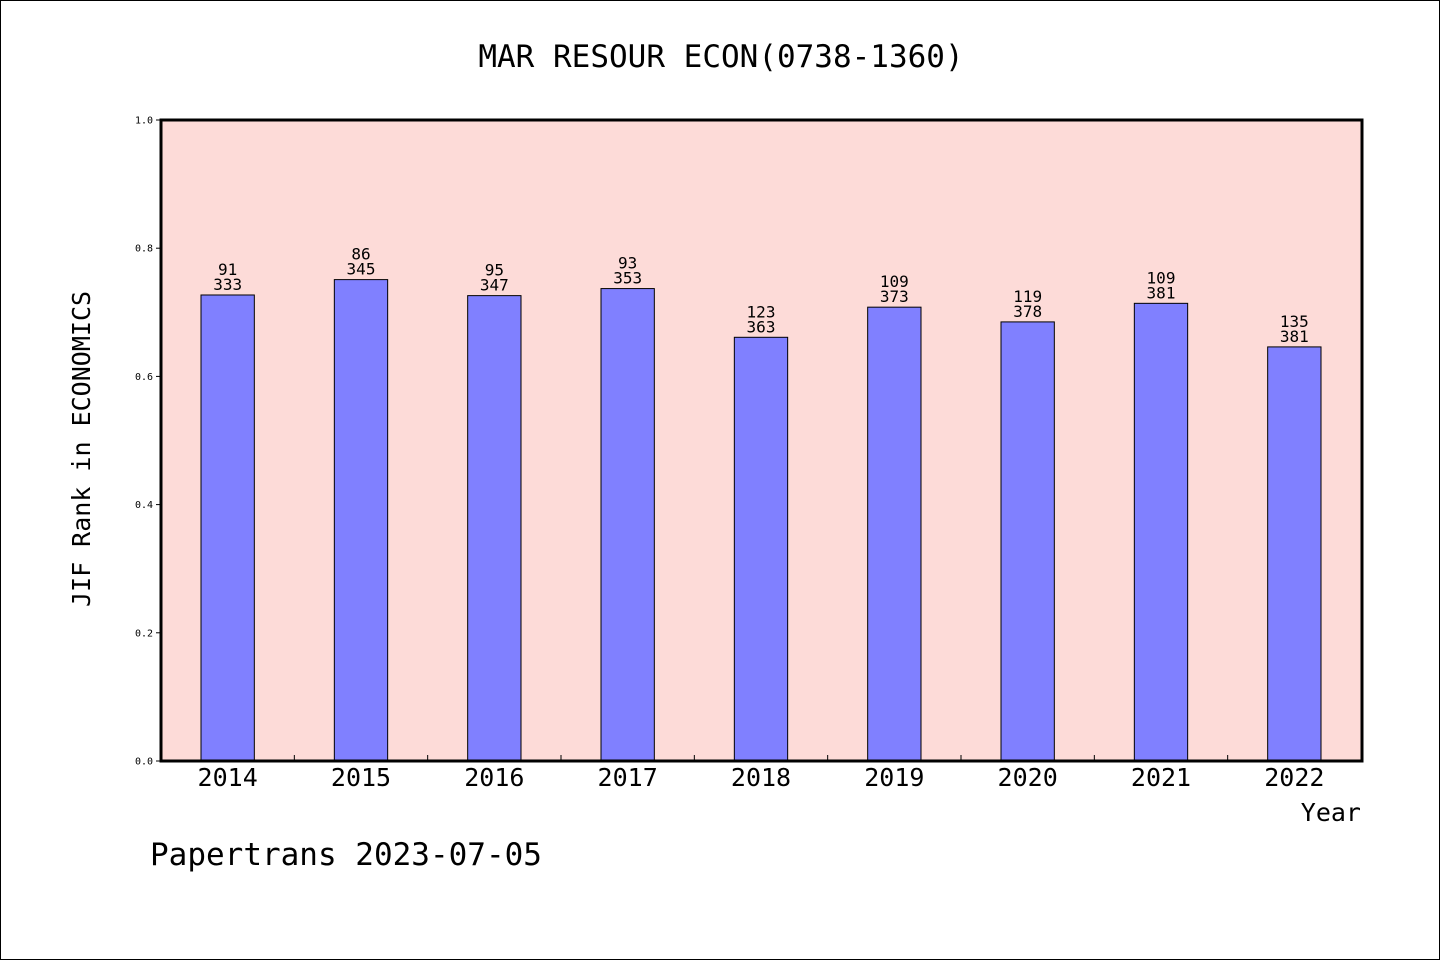 The width and height of the screenshot is (1440, 961). I want to click on x-axis: 2014 2015 2016 2017 2018 2019 2020 2021 2022, so click(761, 773).